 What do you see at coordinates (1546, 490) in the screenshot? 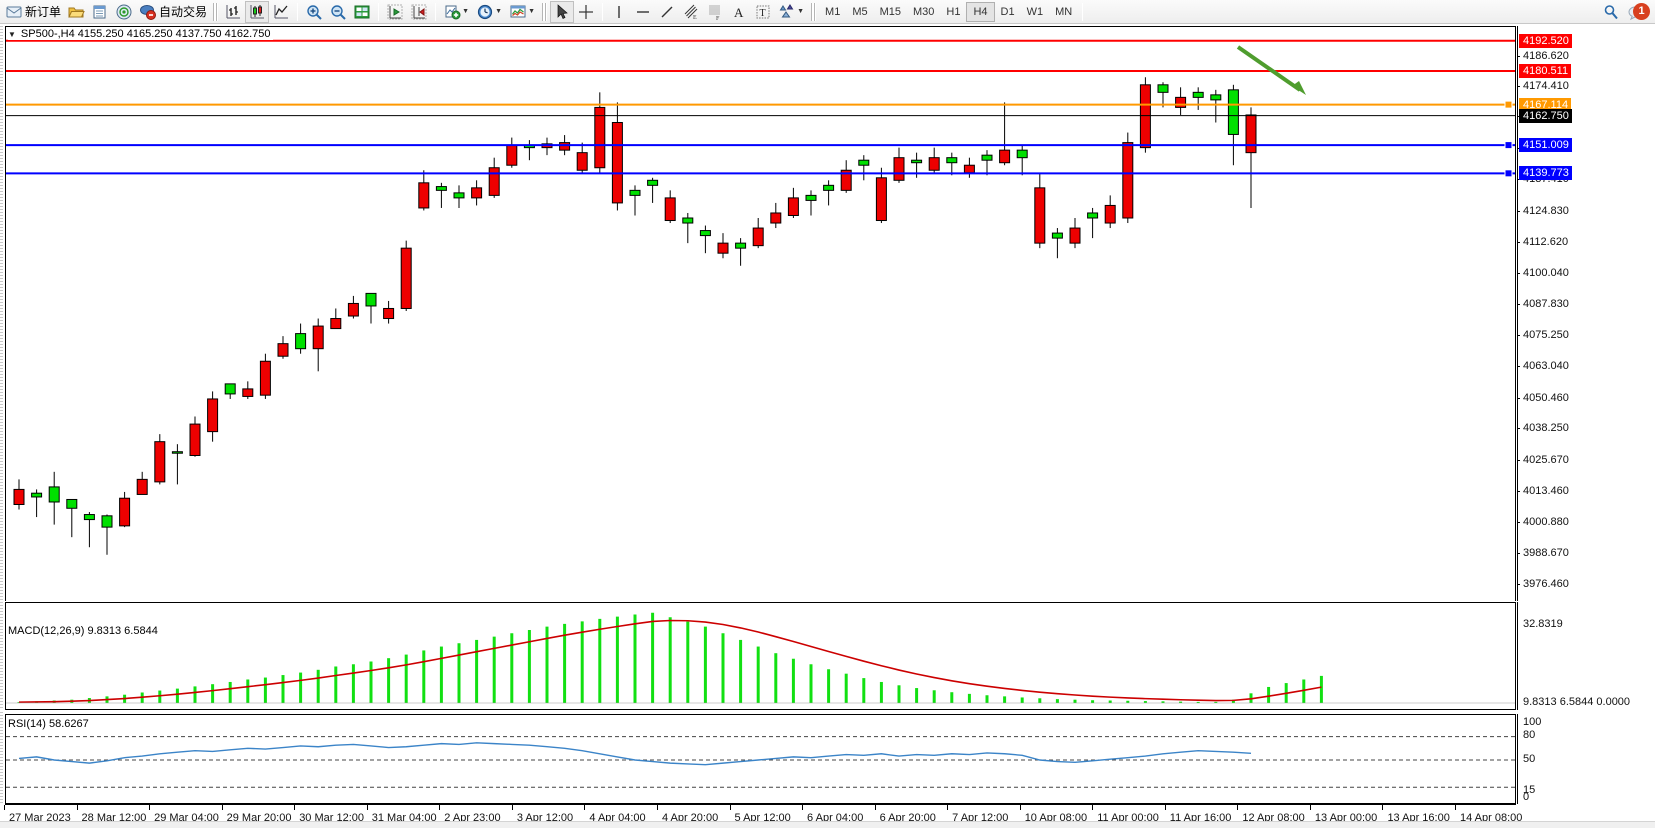
I see `price-tick-label: 4013.460` at bounding box center [1546, 490].